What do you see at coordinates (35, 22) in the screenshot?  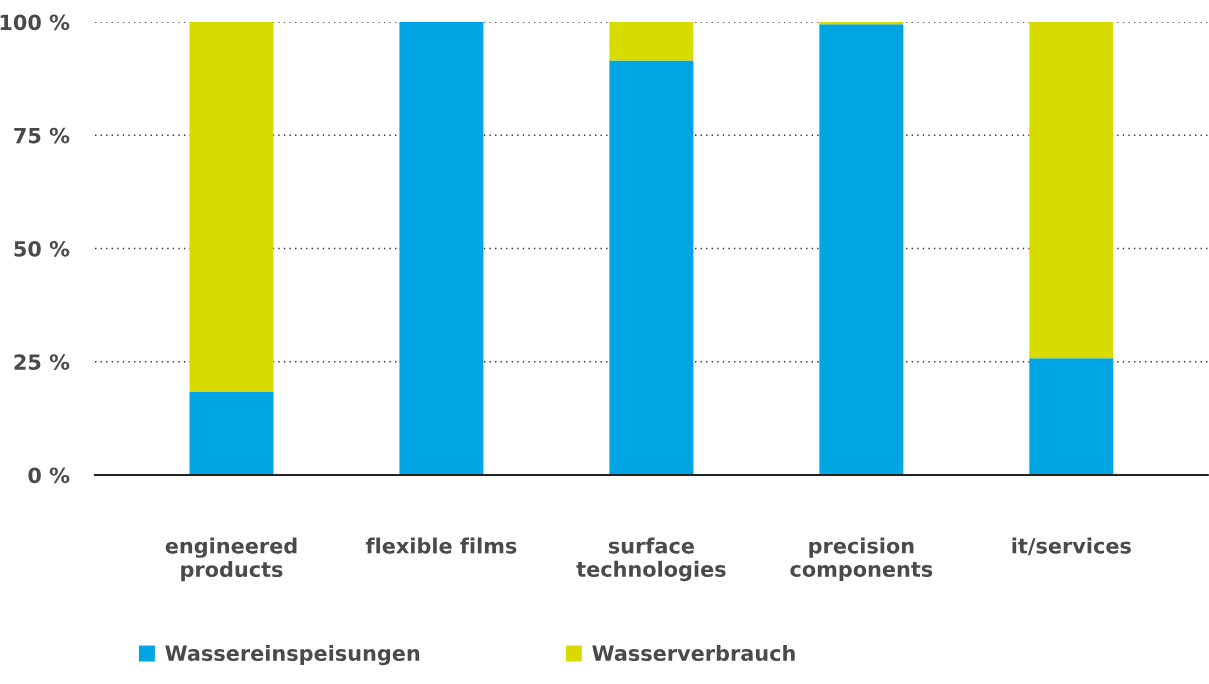 I see `y-tick-label: 100 %` at bounding box center [35, 22].